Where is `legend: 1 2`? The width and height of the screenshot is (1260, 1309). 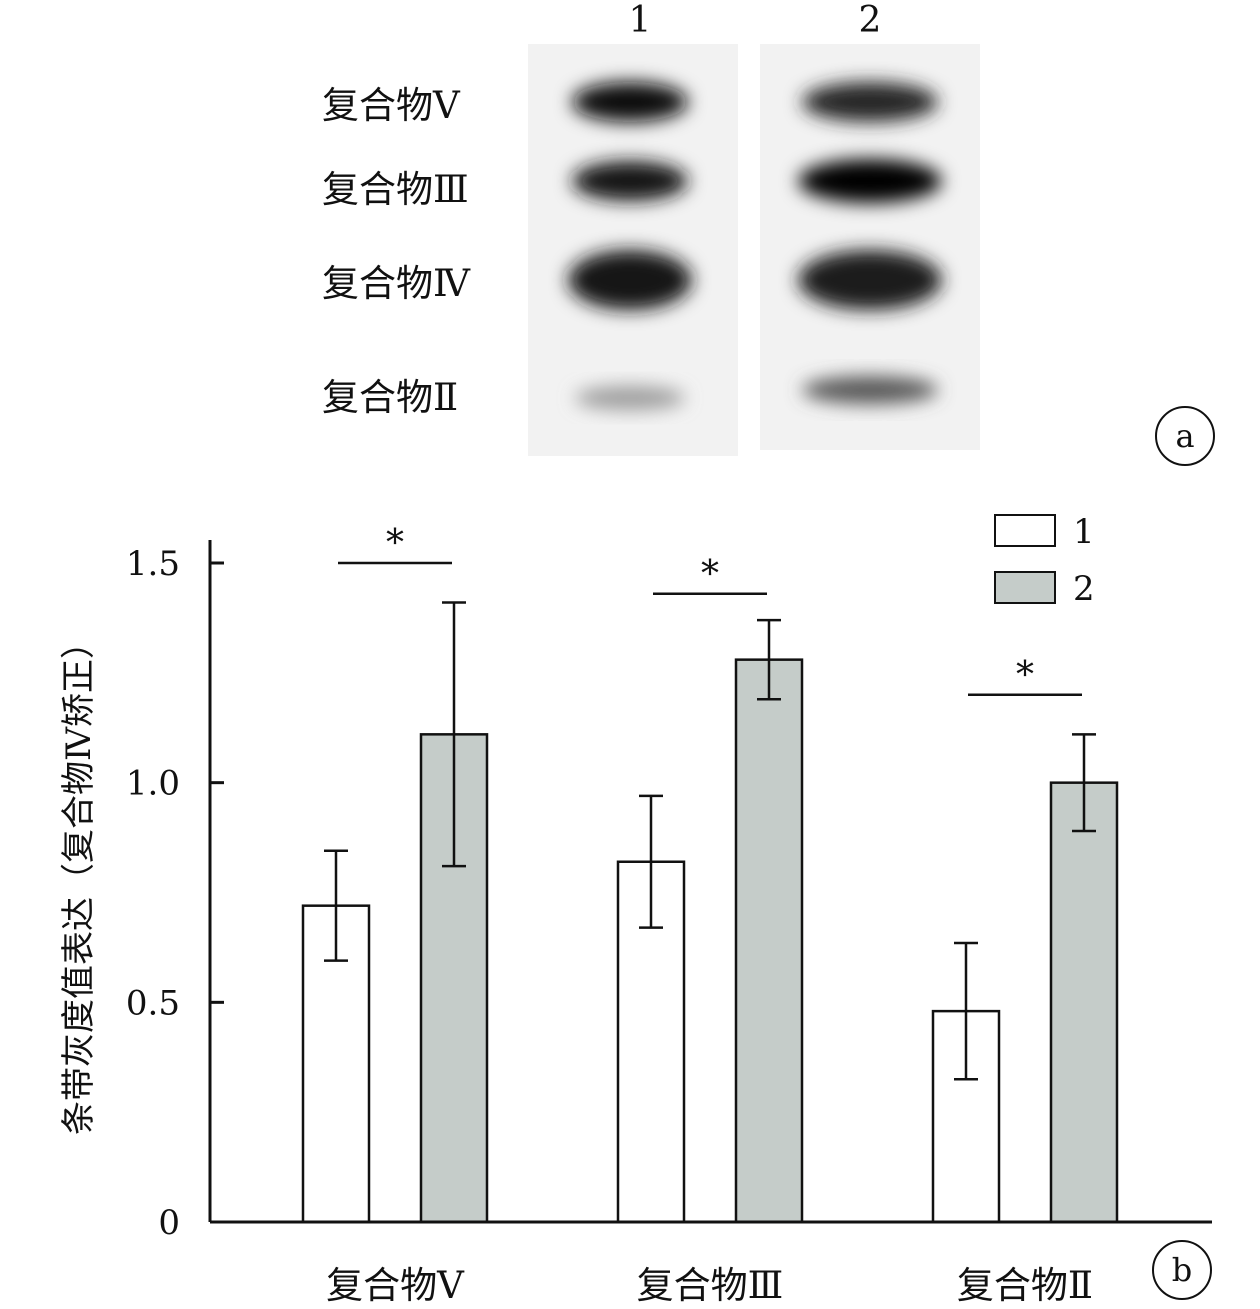
legend: 1 2 is located at coordinates (1044, 560).